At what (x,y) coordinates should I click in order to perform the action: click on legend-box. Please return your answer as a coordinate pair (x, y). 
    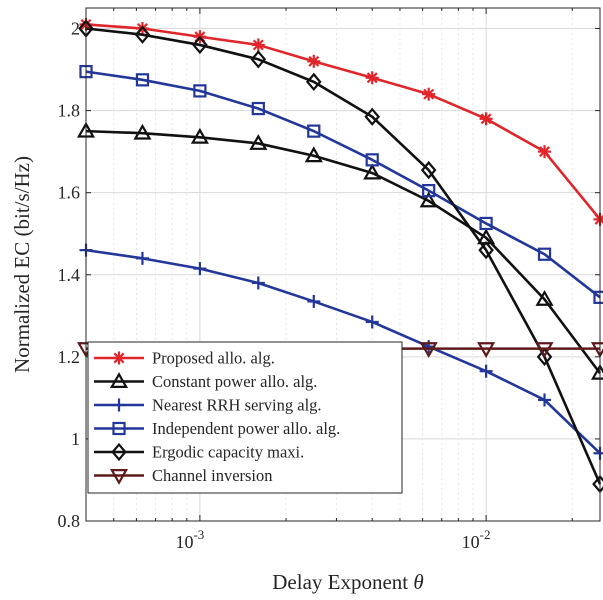
    Looking at the image, I should click on (245, 417).